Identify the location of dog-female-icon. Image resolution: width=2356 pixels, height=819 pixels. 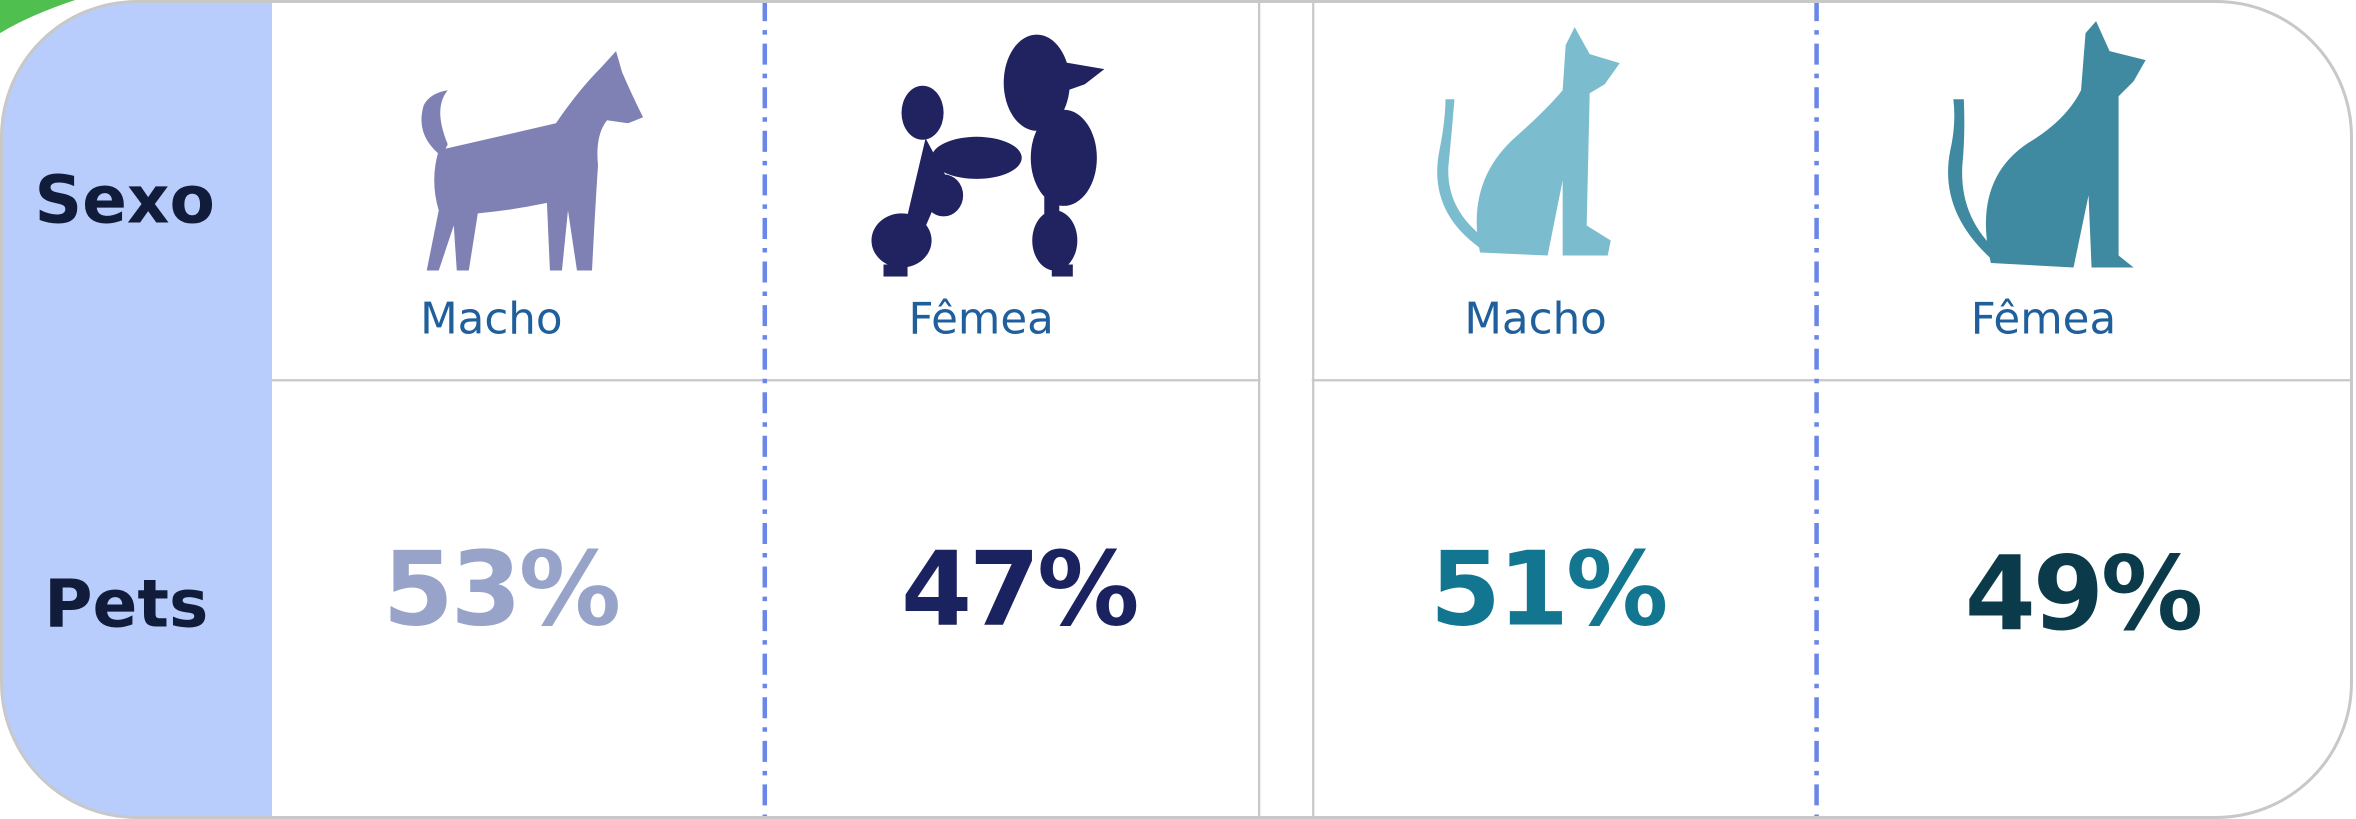
(988, 155).